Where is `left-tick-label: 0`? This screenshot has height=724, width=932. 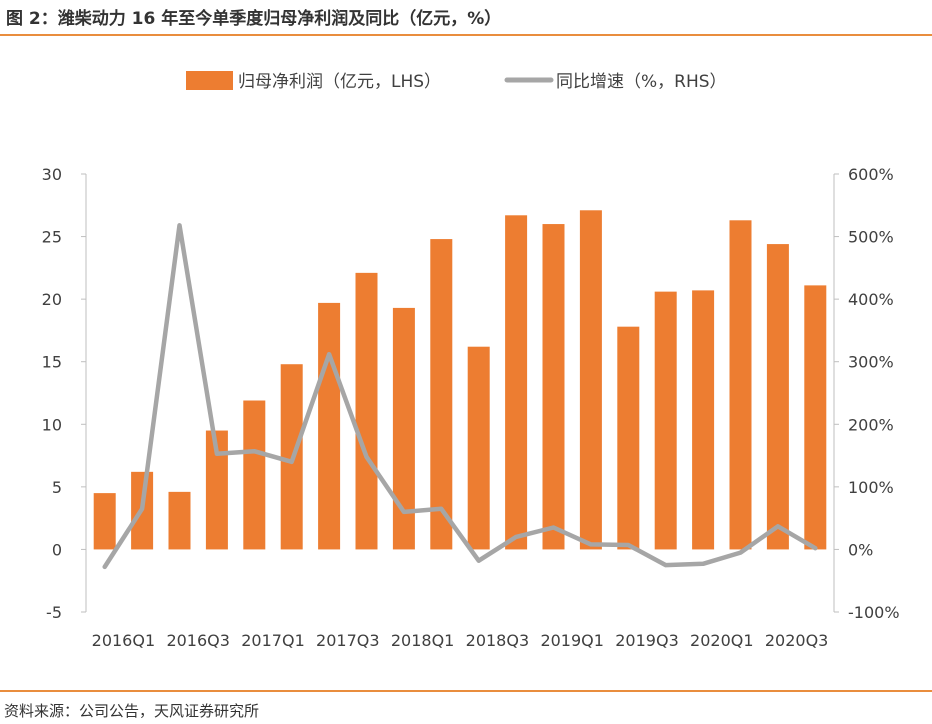 left-tick-label: 0 is located at coordinates (57, 549).